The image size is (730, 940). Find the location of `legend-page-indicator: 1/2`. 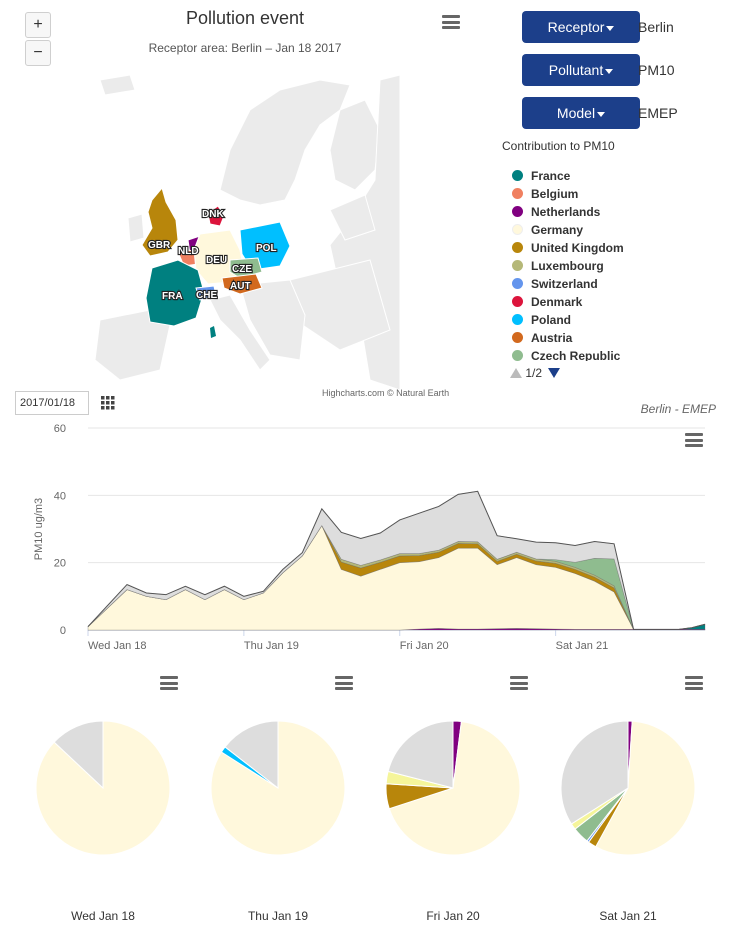

legend-page-indicator: 1/2 is located at coordinates (534, 373).